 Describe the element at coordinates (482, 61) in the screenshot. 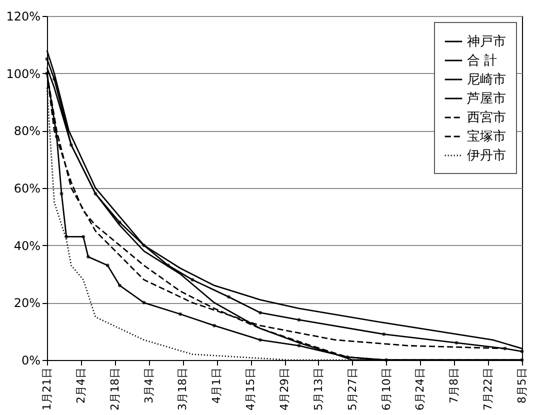

I see `legend-label: 合 計` at that location.